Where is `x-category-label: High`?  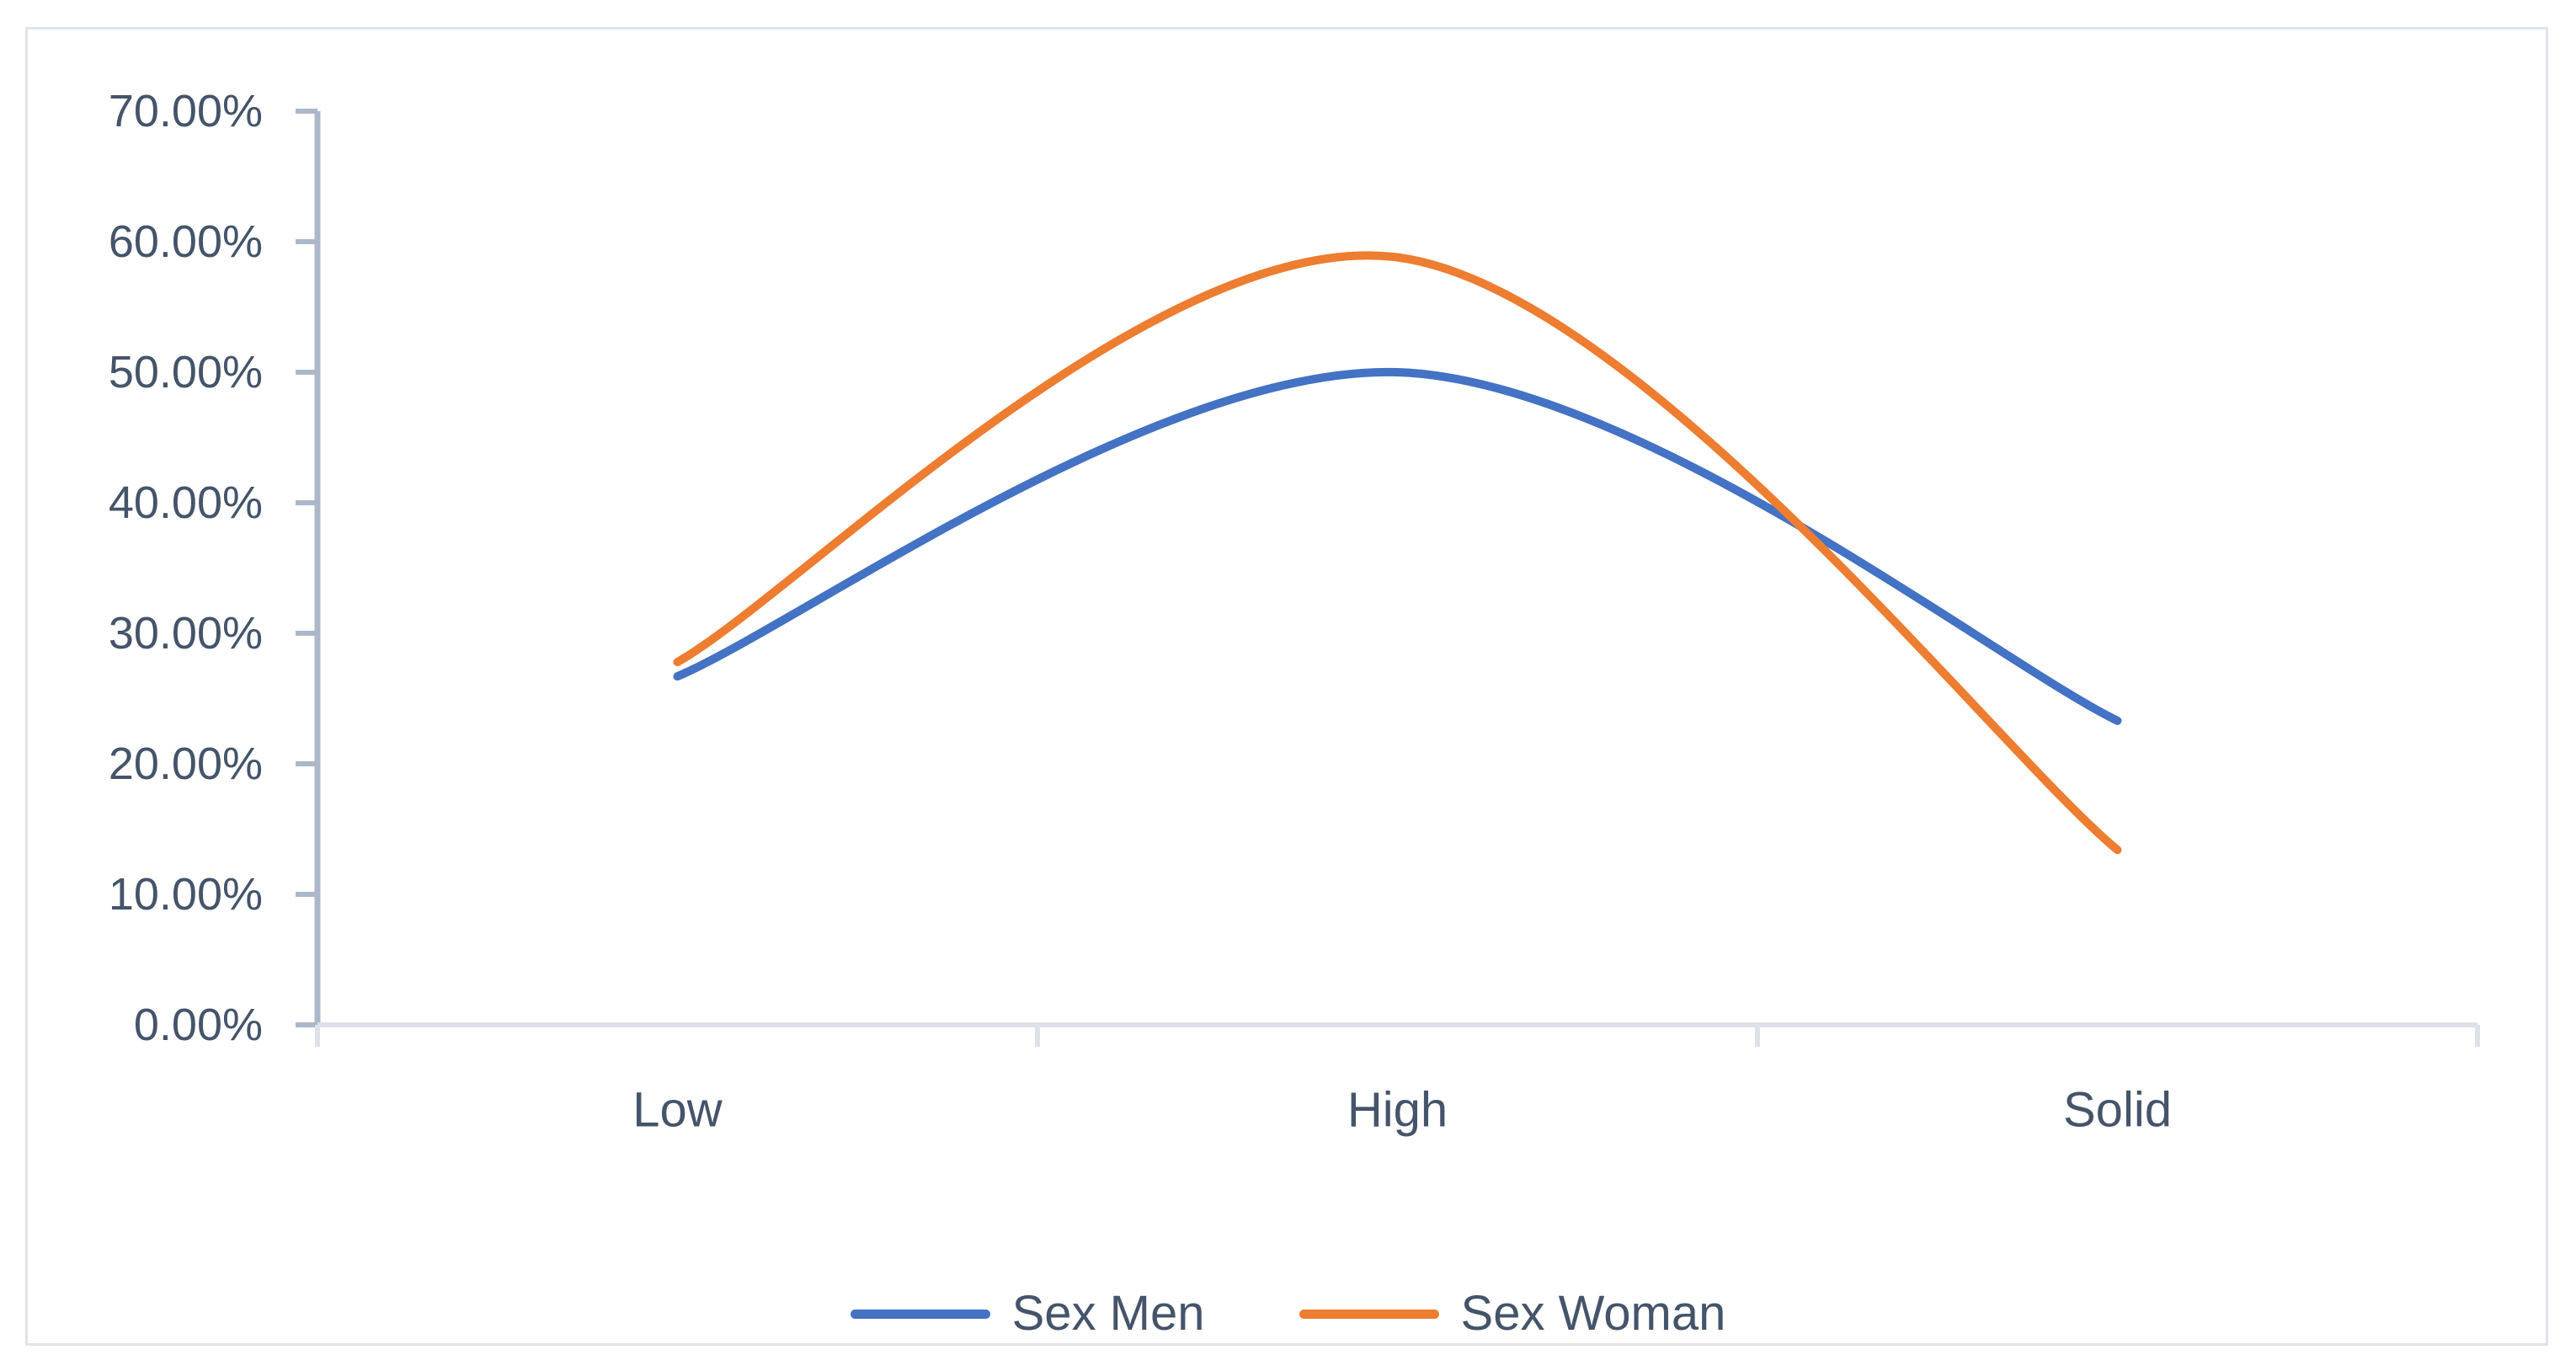
x-category-label: High is located at coordinates (1397, 1110).